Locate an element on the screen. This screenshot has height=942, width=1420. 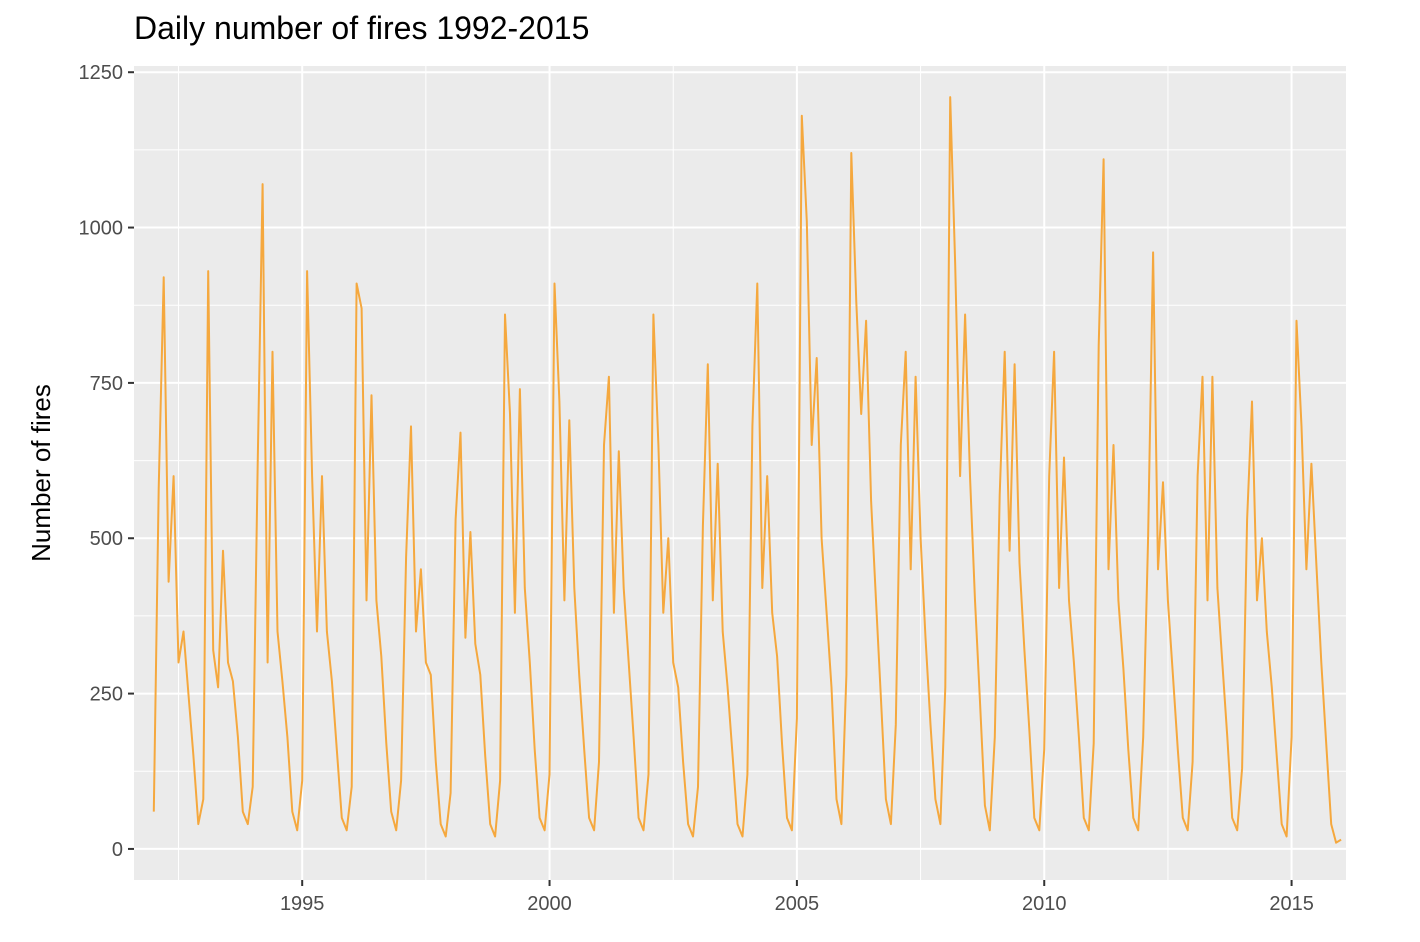
y-tick-label: 1250 is located at coordinates (101, 73).